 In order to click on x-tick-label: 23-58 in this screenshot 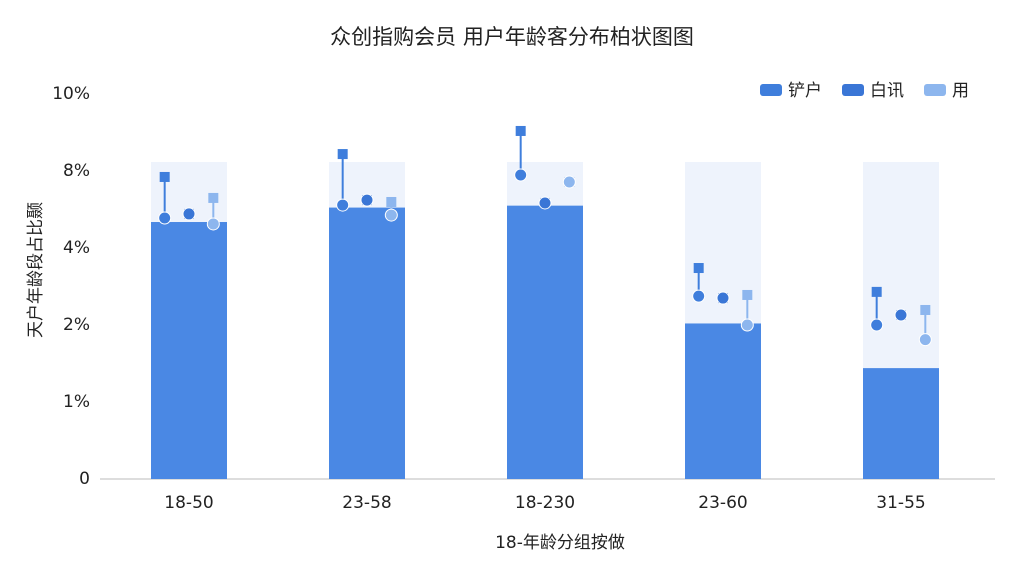, I will do `click(366, 503)`.